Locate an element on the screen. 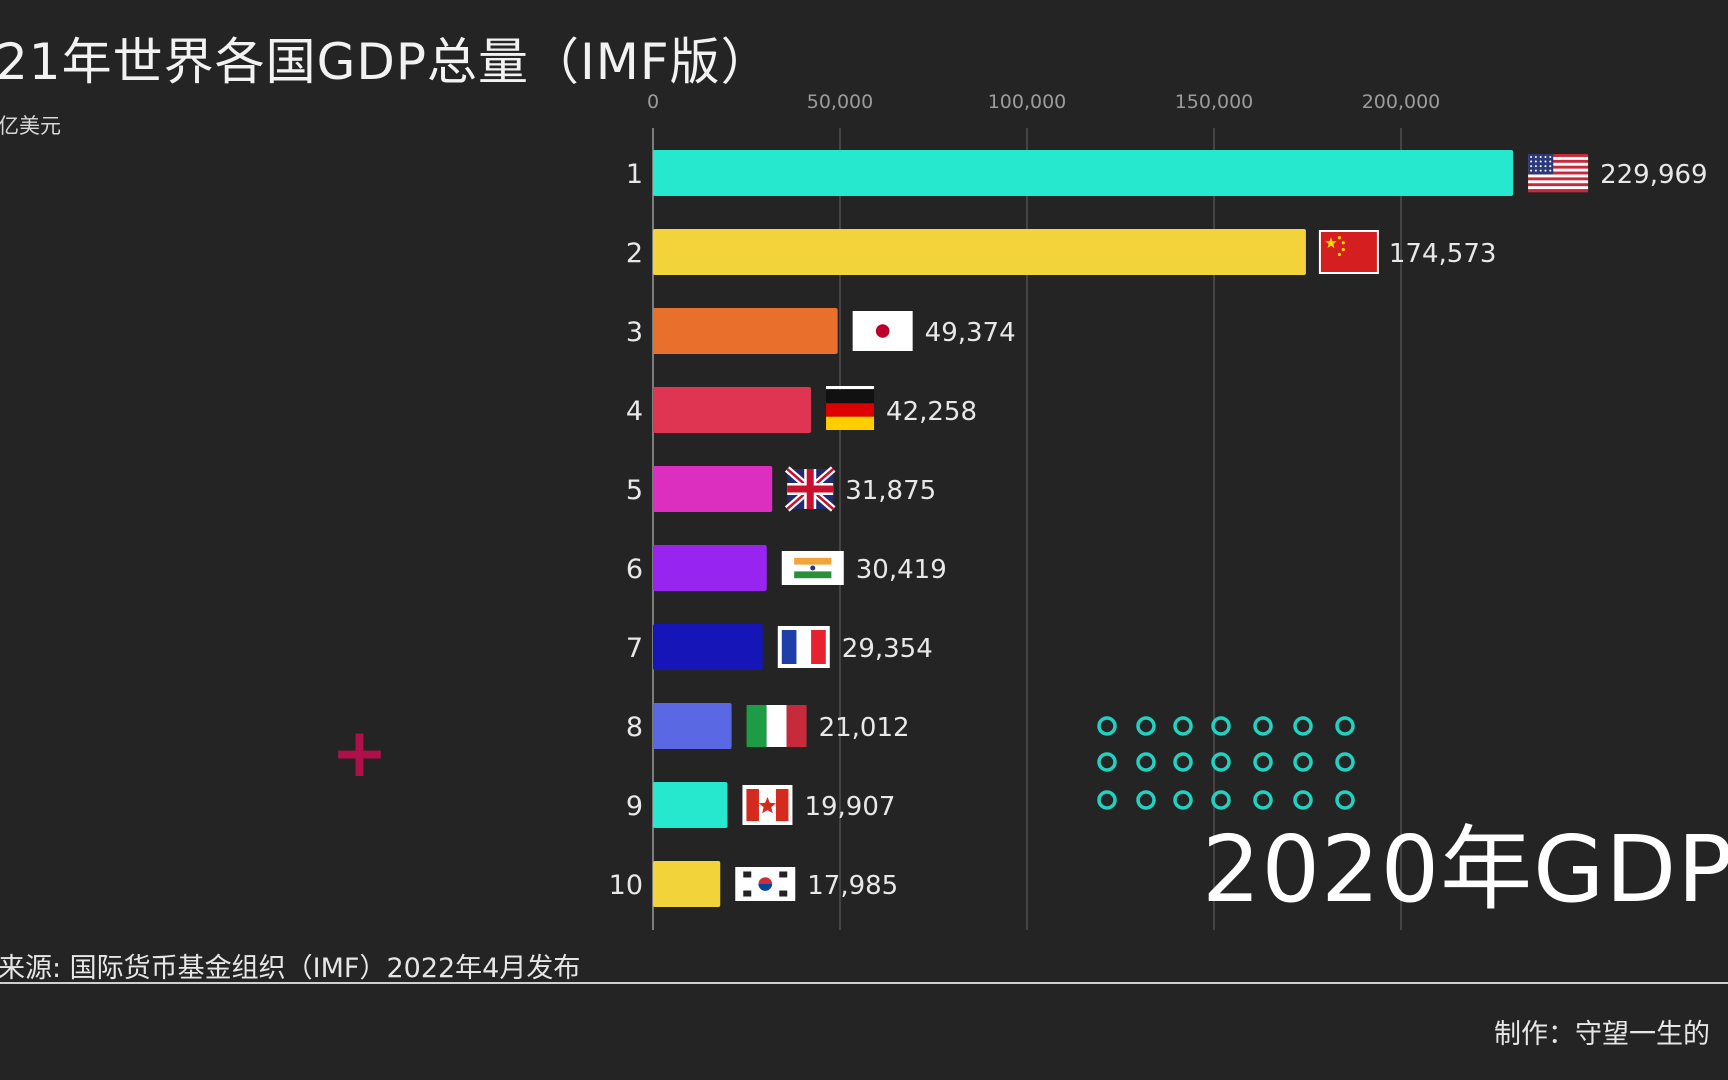 This screenshot has width=1728, height=1080. value-label: 21,012 is located at coordinates (864, 728).